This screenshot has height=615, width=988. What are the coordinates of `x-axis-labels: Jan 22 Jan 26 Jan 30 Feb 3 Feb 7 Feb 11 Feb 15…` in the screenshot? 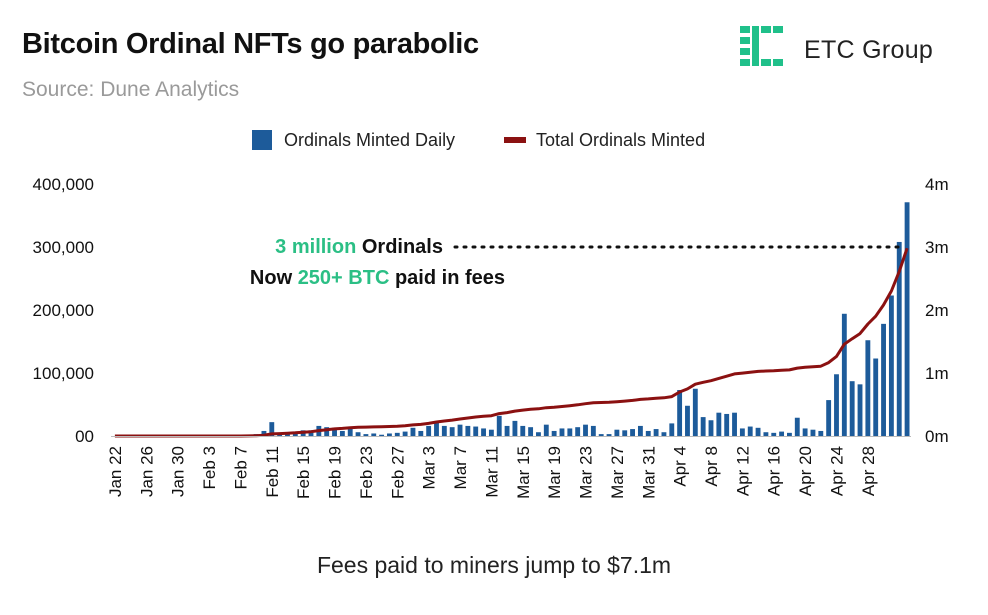 It's located at (492, 472).